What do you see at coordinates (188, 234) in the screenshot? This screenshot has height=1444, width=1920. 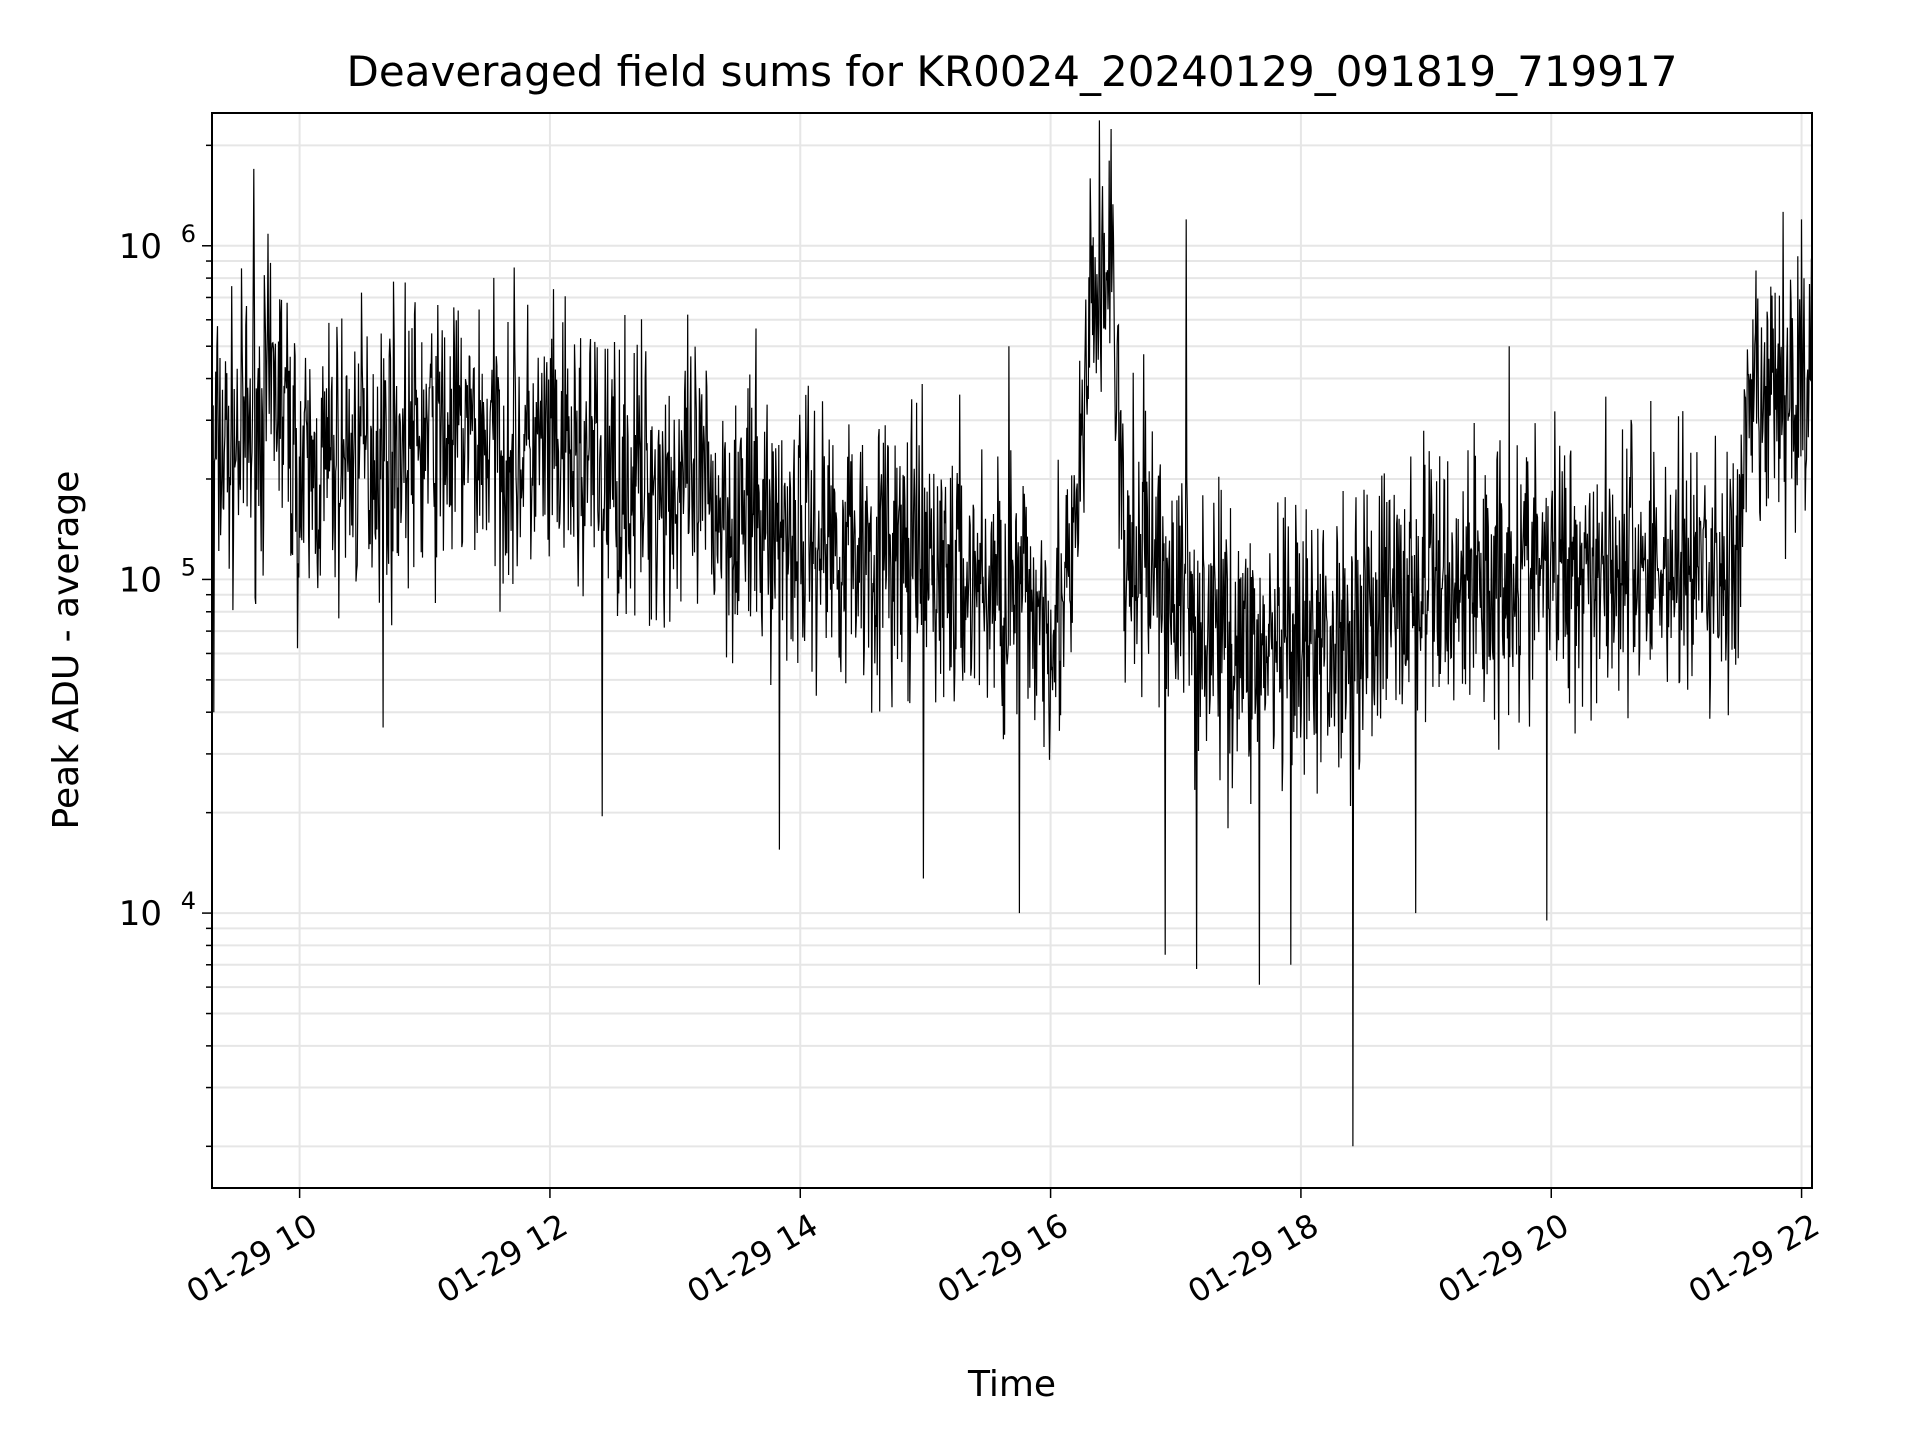 I see `y-tick-exponent: 6` at bounding box center [188, 234].